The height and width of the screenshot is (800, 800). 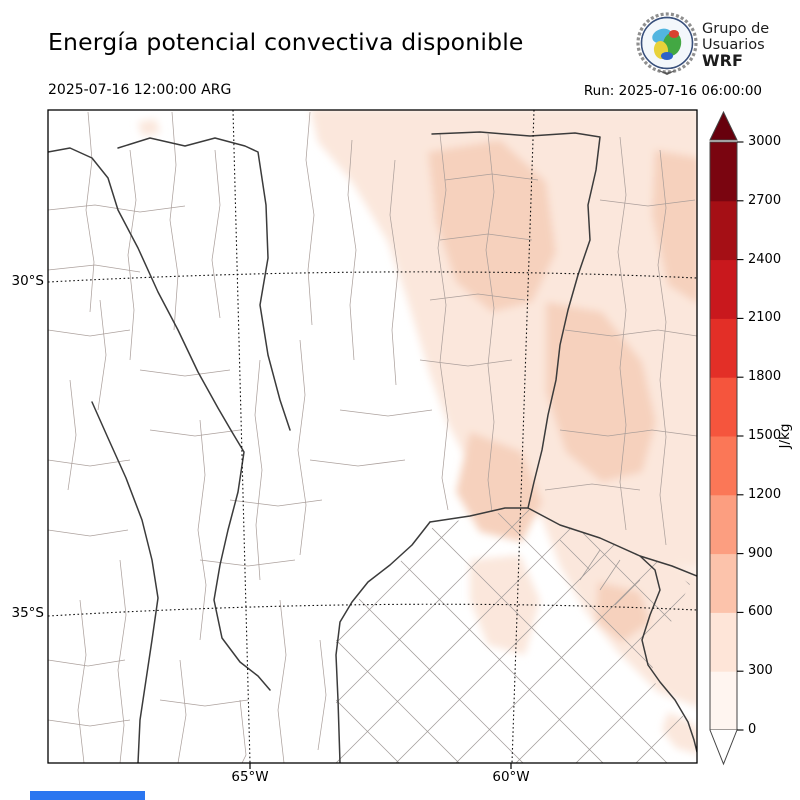 What do you see at coordinates (765, 435) in the screenshot?
I see `colorbar-tick-label: 1500` at bounding box center [765, 435].